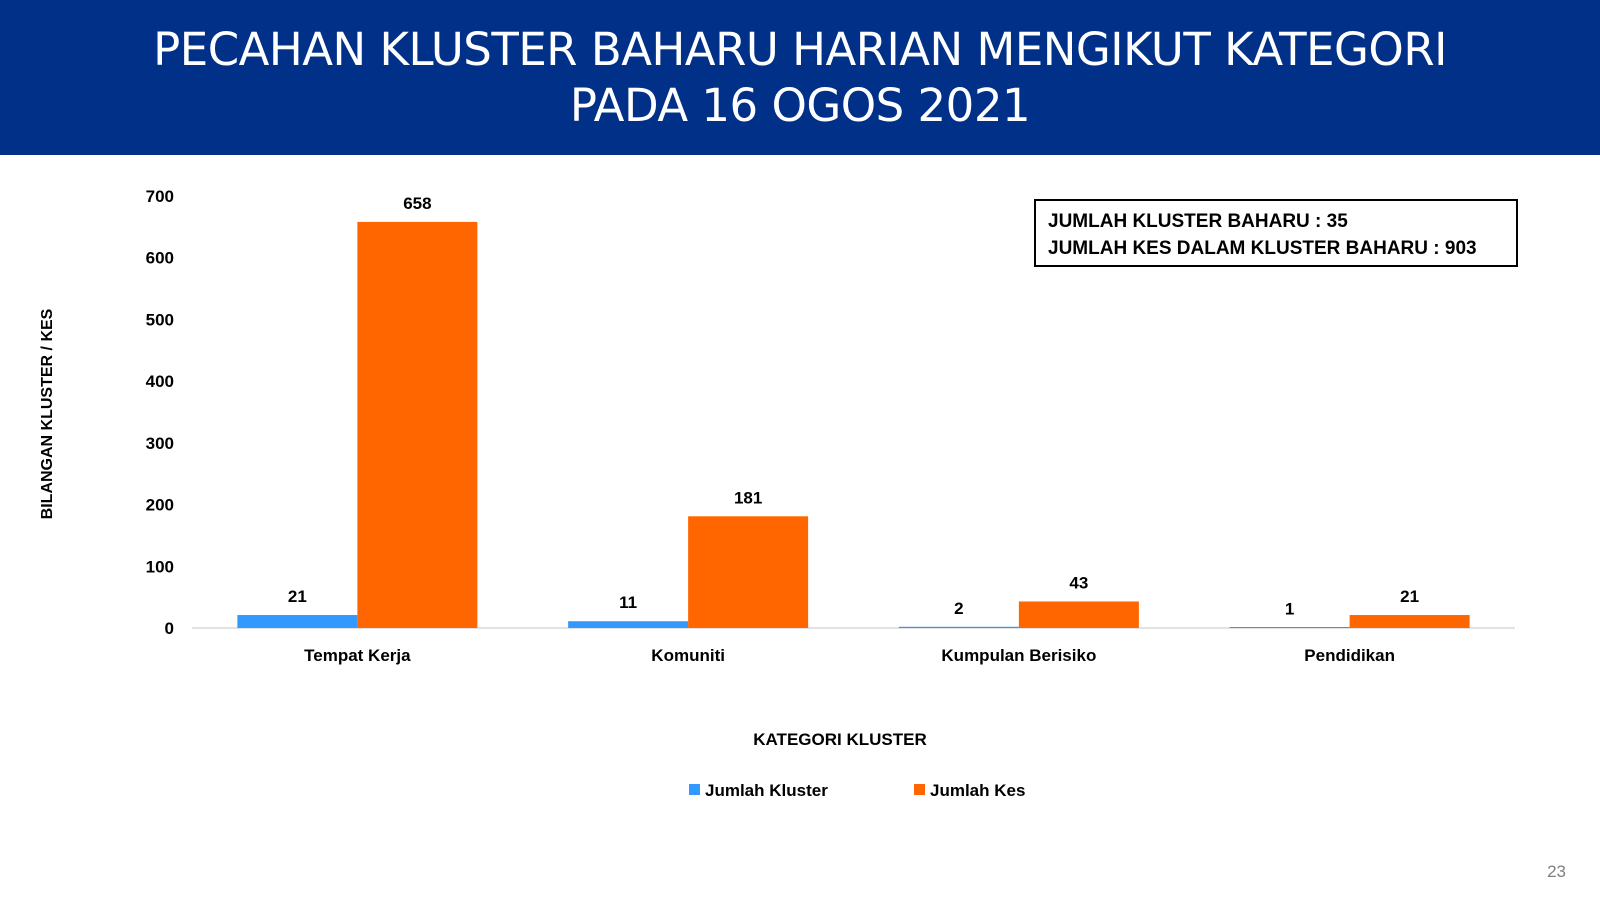 The image size is (1600, 900). I want to click on data-label: 1, so click(1289, 608).